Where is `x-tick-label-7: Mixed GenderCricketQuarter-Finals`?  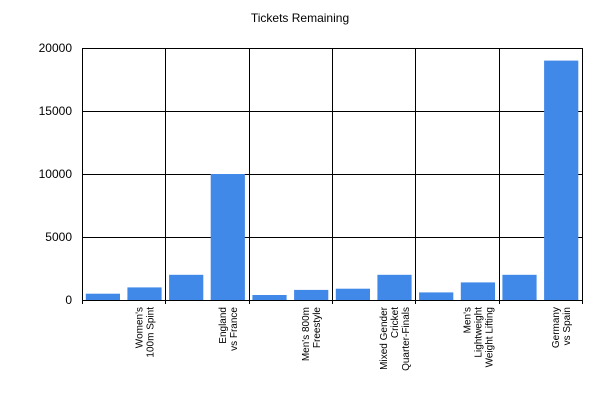 x-tick-label-7: Mixed GenderCricketQuarter-Finals is located at coordinates (395, 338).